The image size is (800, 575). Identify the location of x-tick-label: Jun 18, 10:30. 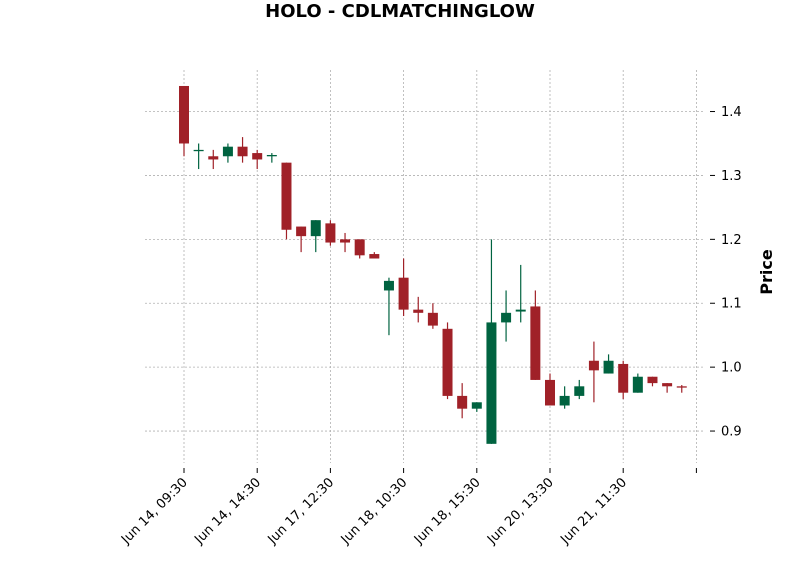
(374, 511).